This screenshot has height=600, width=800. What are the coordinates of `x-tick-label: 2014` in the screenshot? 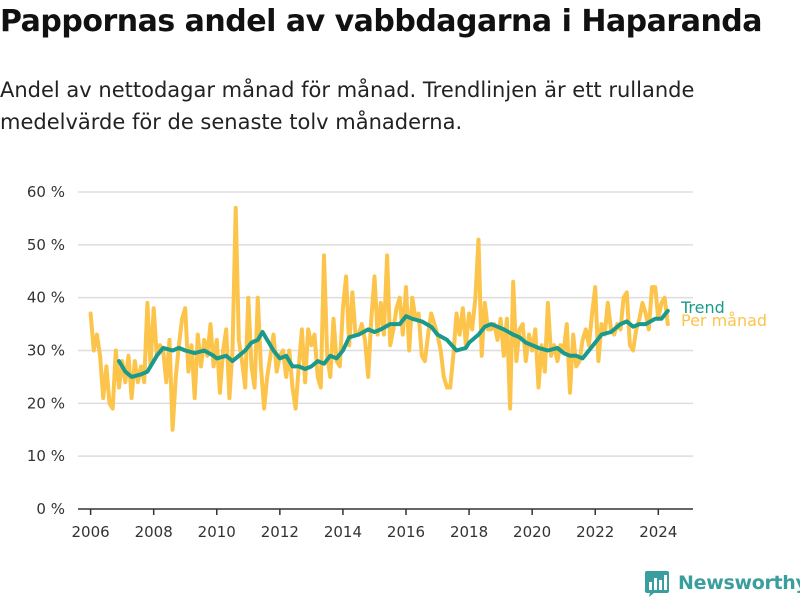 It's located at (343, 532).